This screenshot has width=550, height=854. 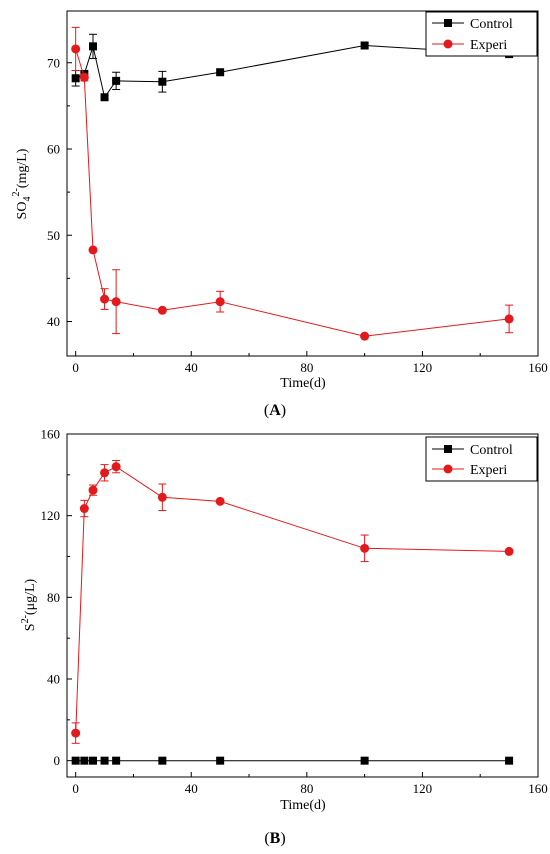 What do you see at coordinates (22, 168) in the screenshot?
I see `y-axis-title-unit: (mg/L)` at bounding box center [22, 168].